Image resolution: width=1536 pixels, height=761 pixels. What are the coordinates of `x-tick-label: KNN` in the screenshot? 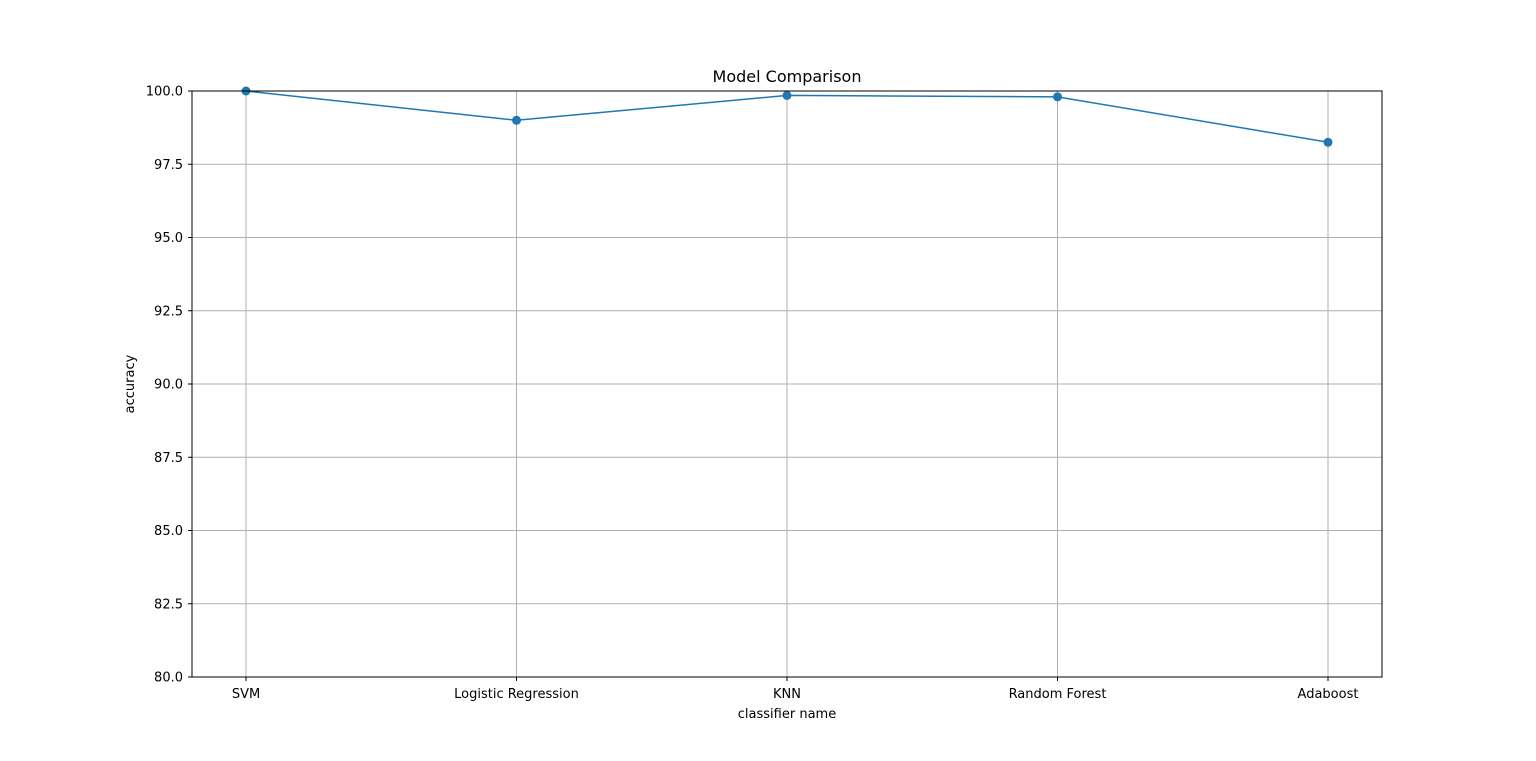 It's located at (787, 694).